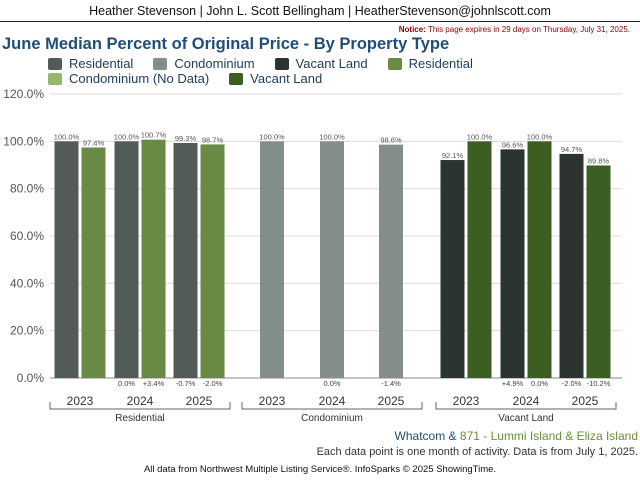  Describe the element at coordinates (452, 436) in the screenshot. I see `geo-ampersand: &` at that location.